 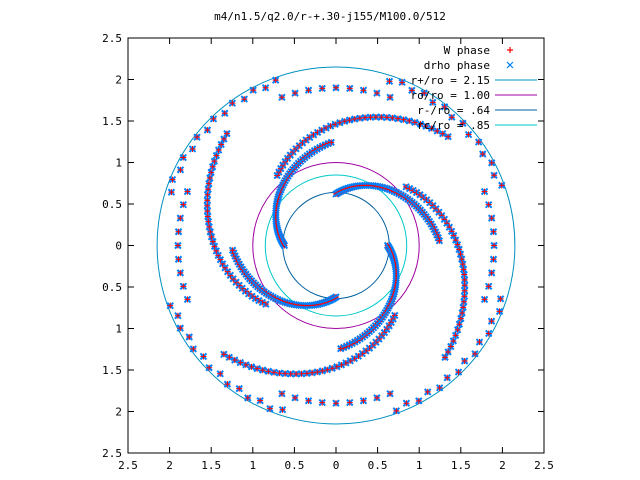 I want to click on x-tick-label: 2.5, so click(x=544, y=465).